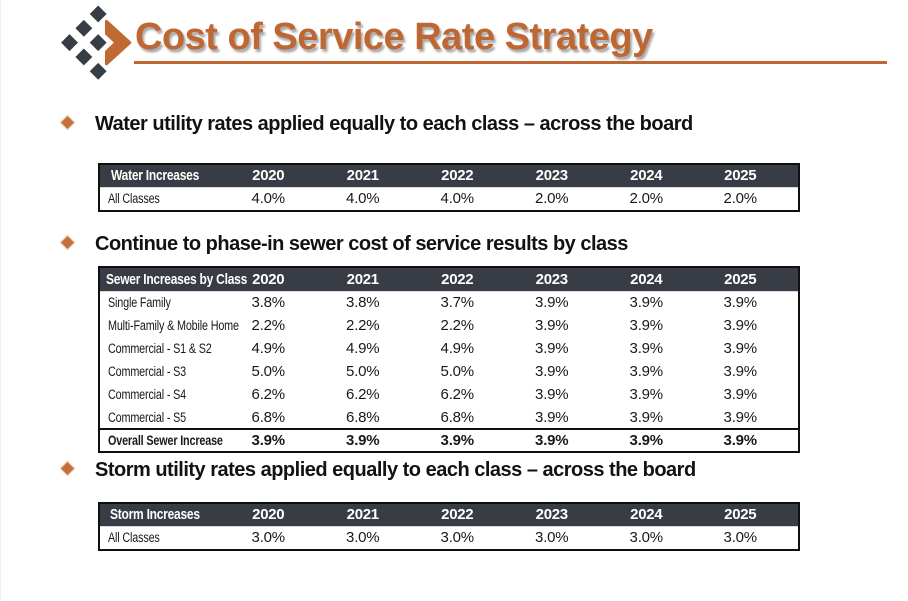 Image resolution: width=908 pixels, height=601 pixels. I want to click on row-label-cell: Multi-Family & Mobile Home, so click(173, 325).